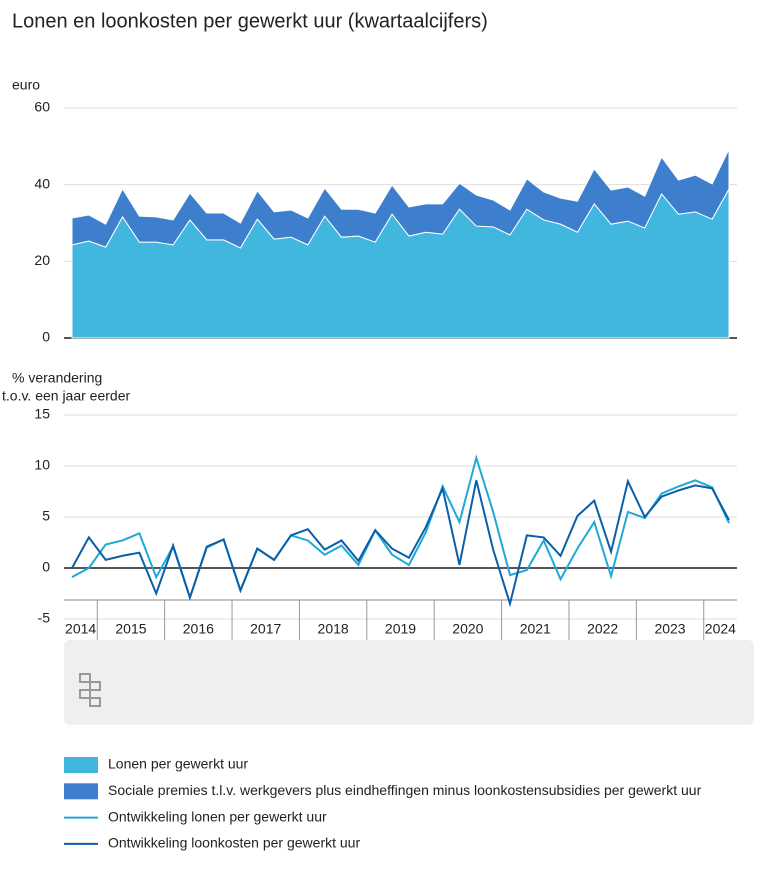  Describe the element at coordinates (198, 629) in the screenshot. I see `x-tick-label: 2016` at that location.